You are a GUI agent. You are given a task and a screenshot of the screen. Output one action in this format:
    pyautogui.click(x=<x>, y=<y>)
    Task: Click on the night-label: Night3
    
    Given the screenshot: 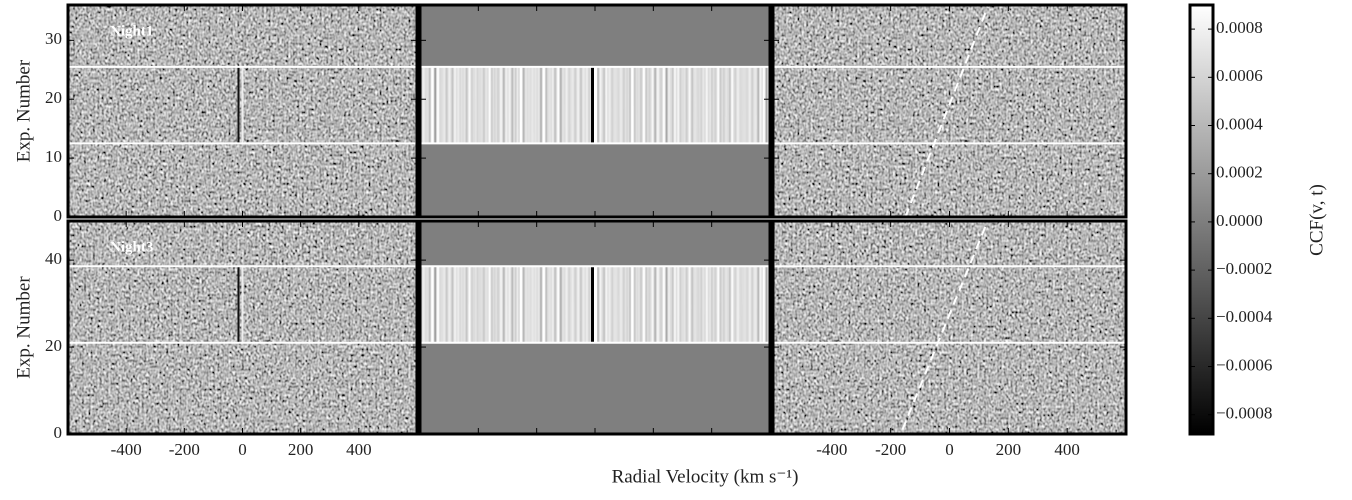 What is the action you would take?
    pyautogui.click(x=131, y=247)
    